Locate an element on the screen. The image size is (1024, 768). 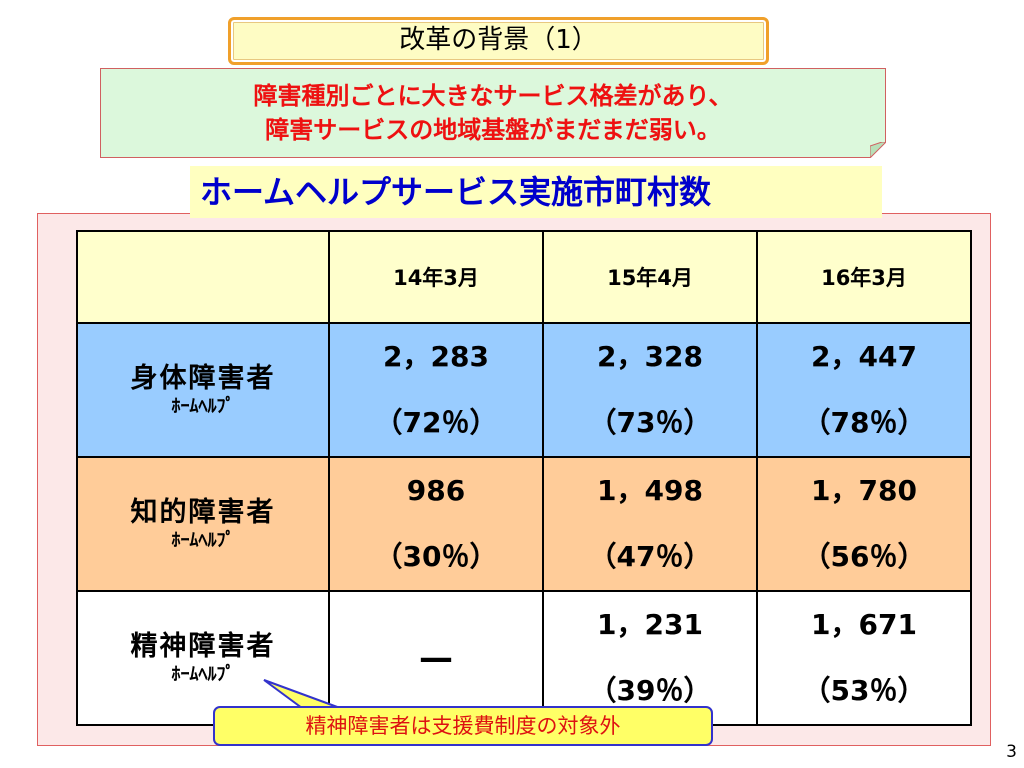
cell-percent: （78％） is located at coordinates (864, 422).